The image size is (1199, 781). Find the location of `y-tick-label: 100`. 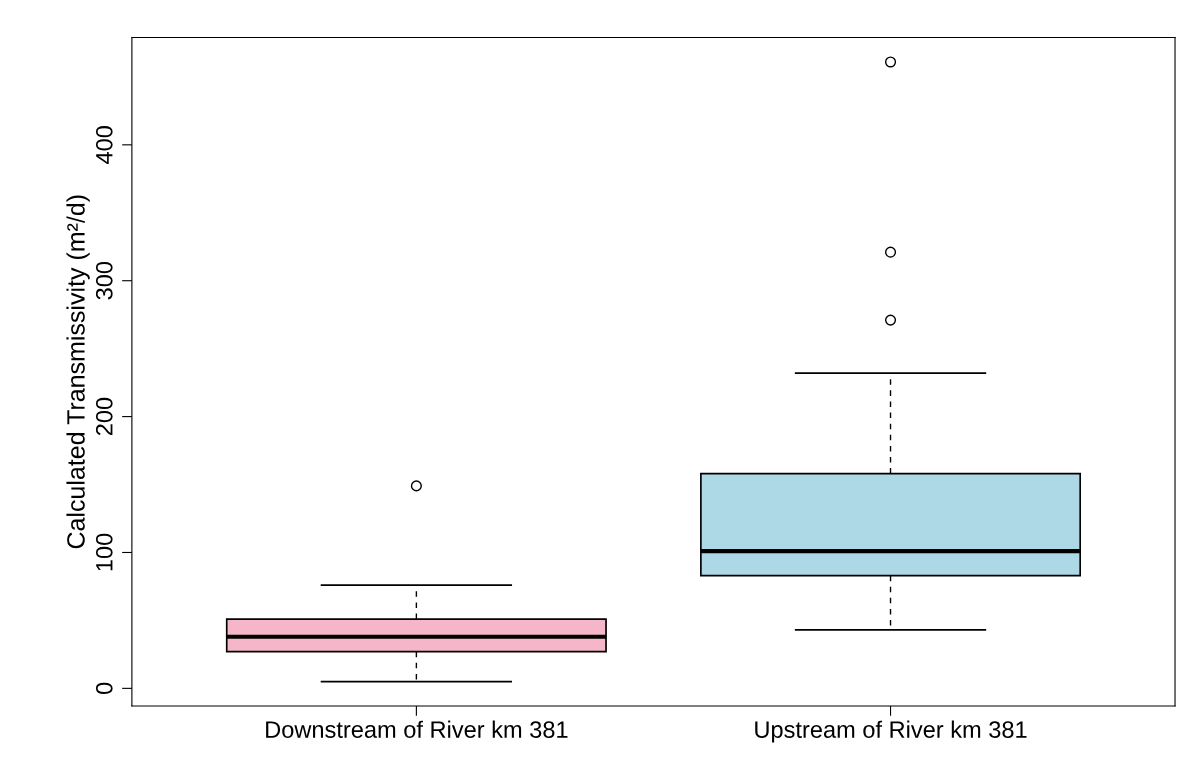

y-tick-label: 100 is located at coordinates (104, 552).